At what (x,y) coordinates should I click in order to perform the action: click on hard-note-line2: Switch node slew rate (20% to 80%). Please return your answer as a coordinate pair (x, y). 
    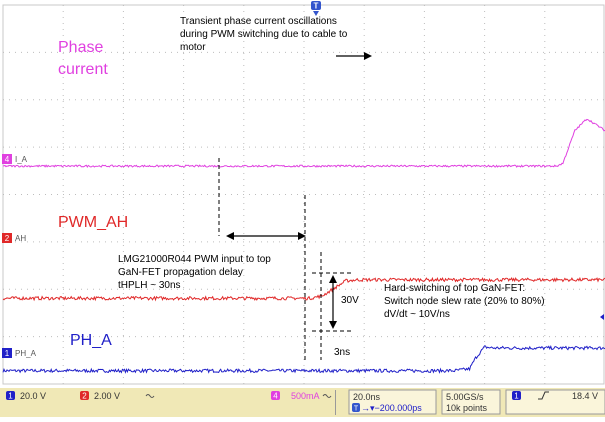
    Looking at the image, I should click on (464, 301).